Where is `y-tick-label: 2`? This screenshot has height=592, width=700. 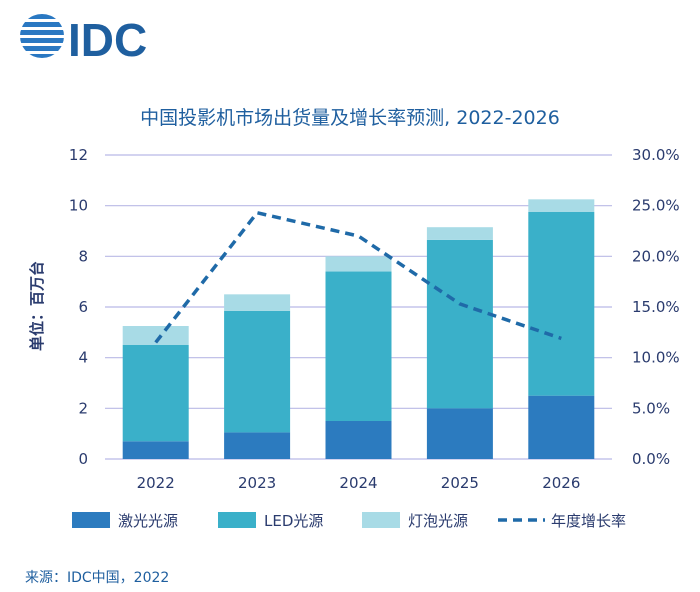 y-tick-label: 2 is located at coordinates (83, 408).